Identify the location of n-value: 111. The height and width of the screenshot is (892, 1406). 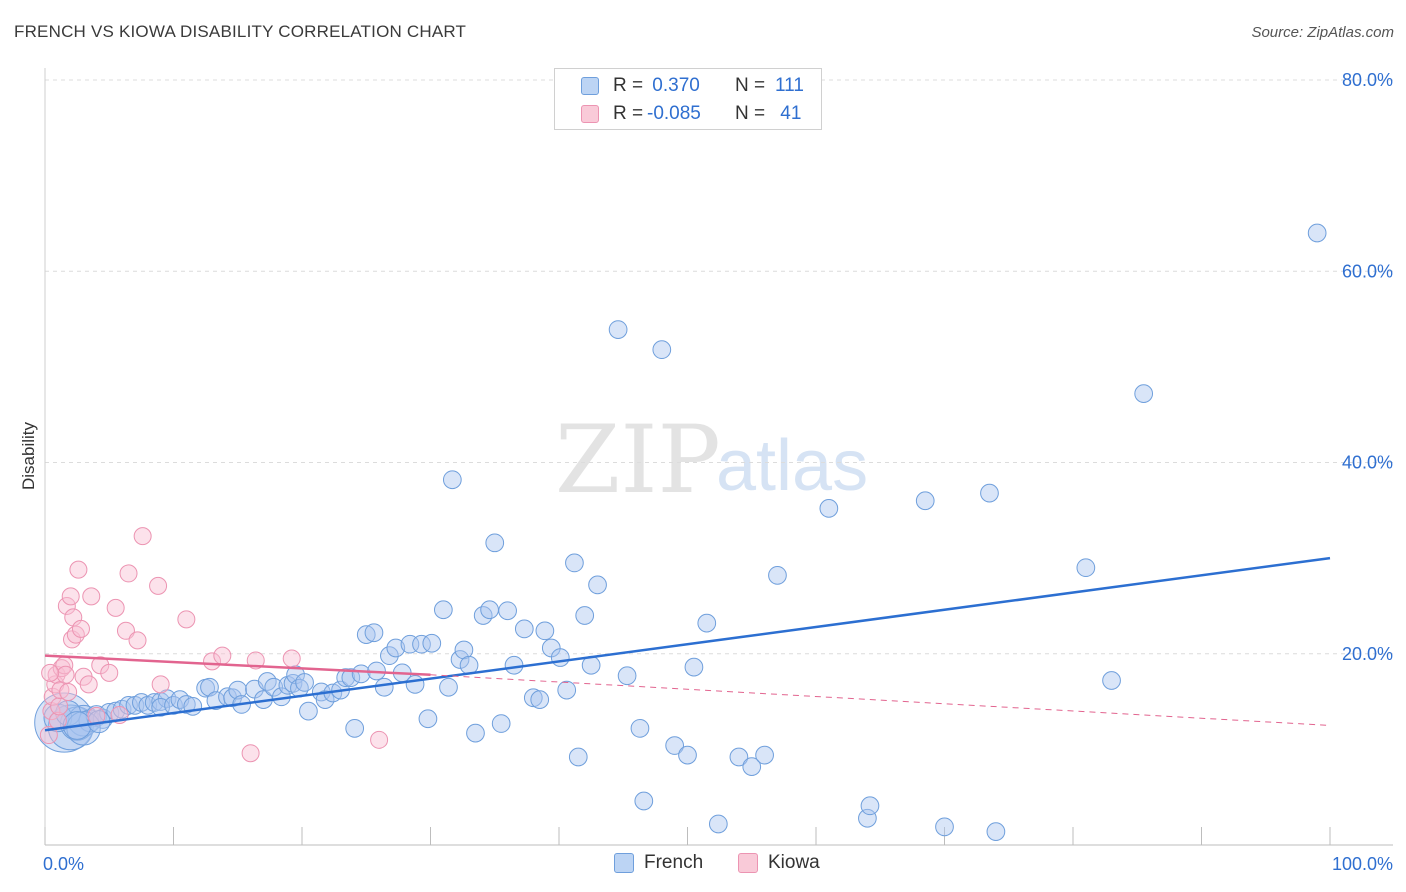
(789, 85).